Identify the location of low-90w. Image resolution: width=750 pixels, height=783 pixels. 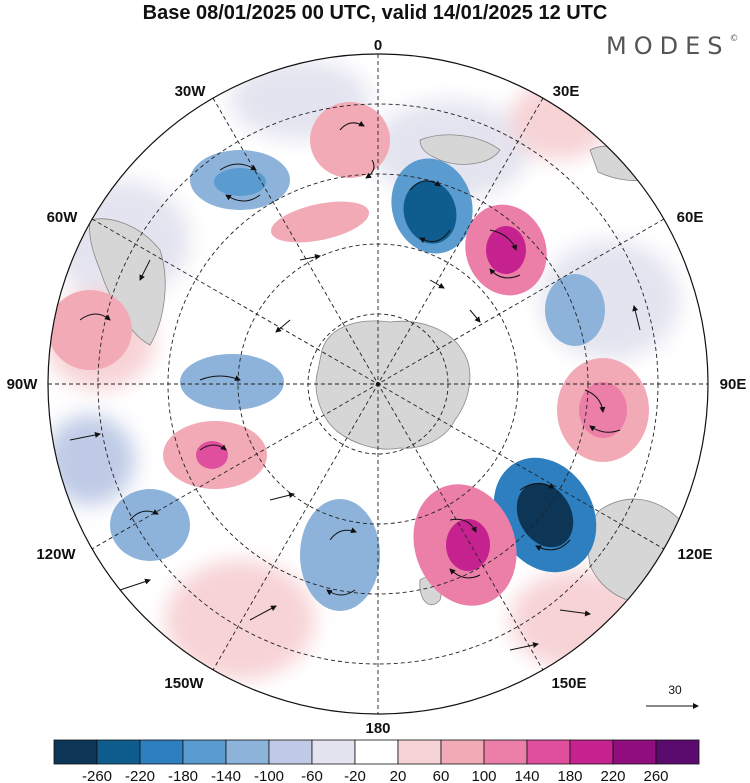
(232, 382).